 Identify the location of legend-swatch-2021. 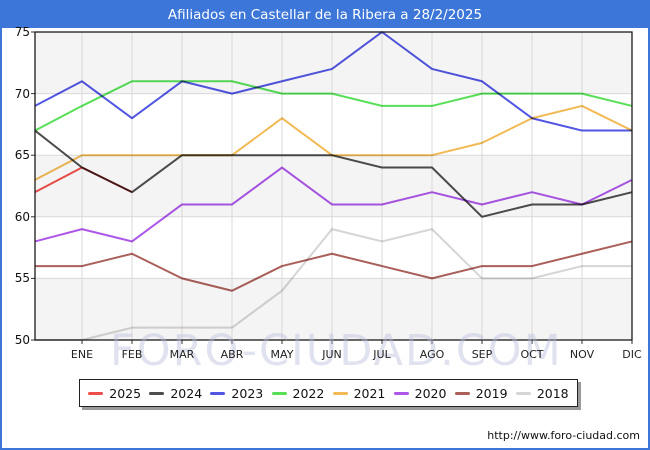
(340, 393).